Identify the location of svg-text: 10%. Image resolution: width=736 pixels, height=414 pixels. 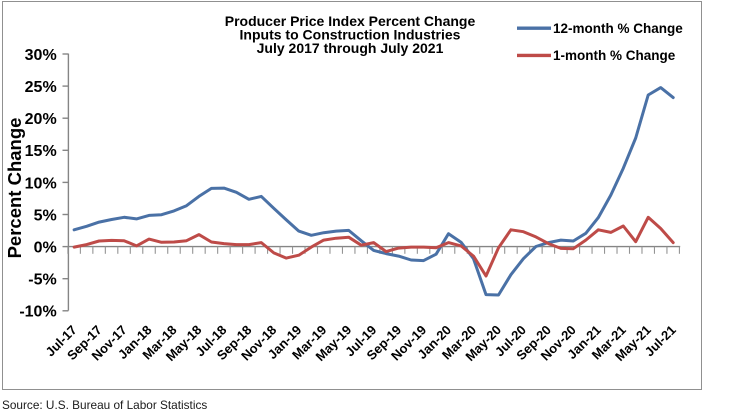
(41, 183).